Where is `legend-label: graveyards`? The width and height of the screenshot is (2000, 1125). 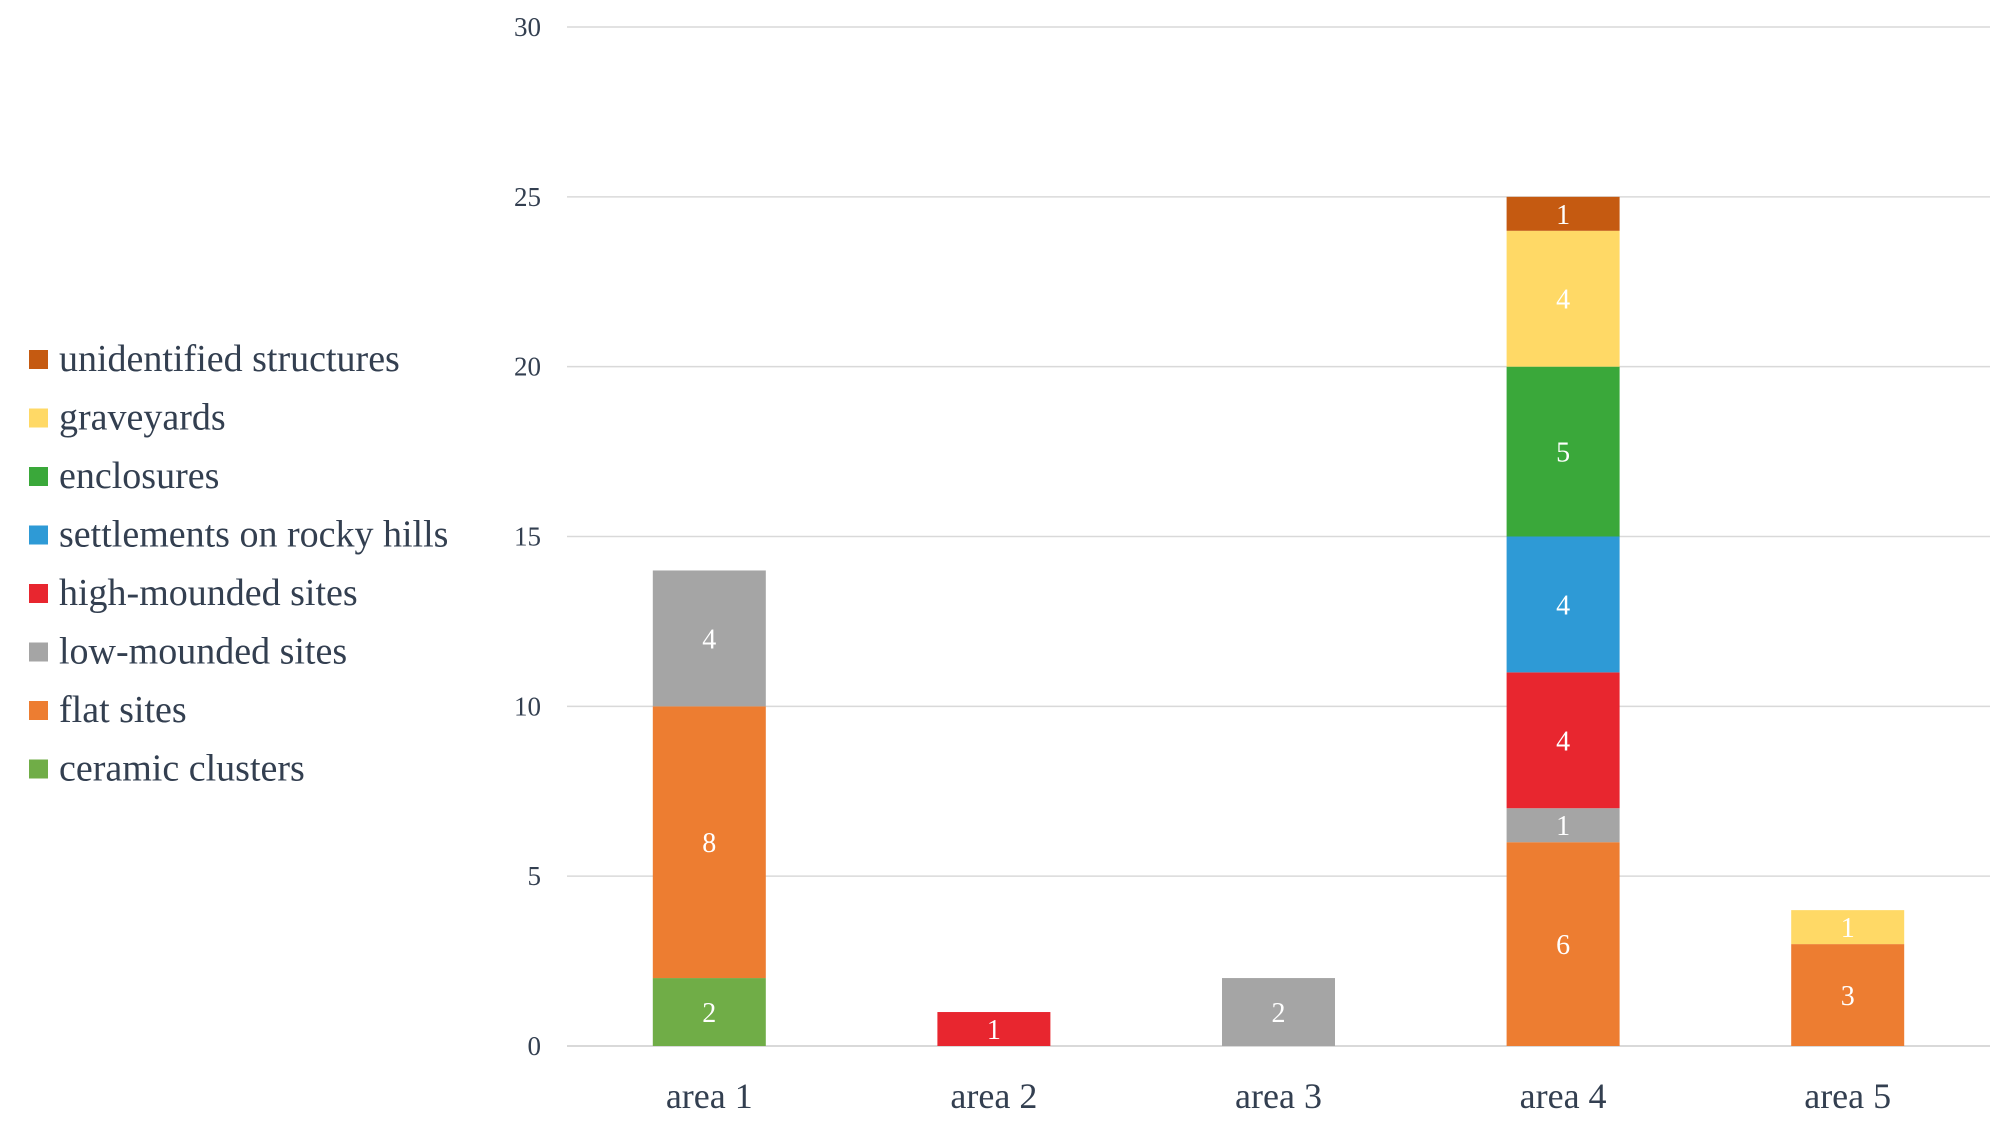
legend-label: graveyards is located at coordinates (142, 418).